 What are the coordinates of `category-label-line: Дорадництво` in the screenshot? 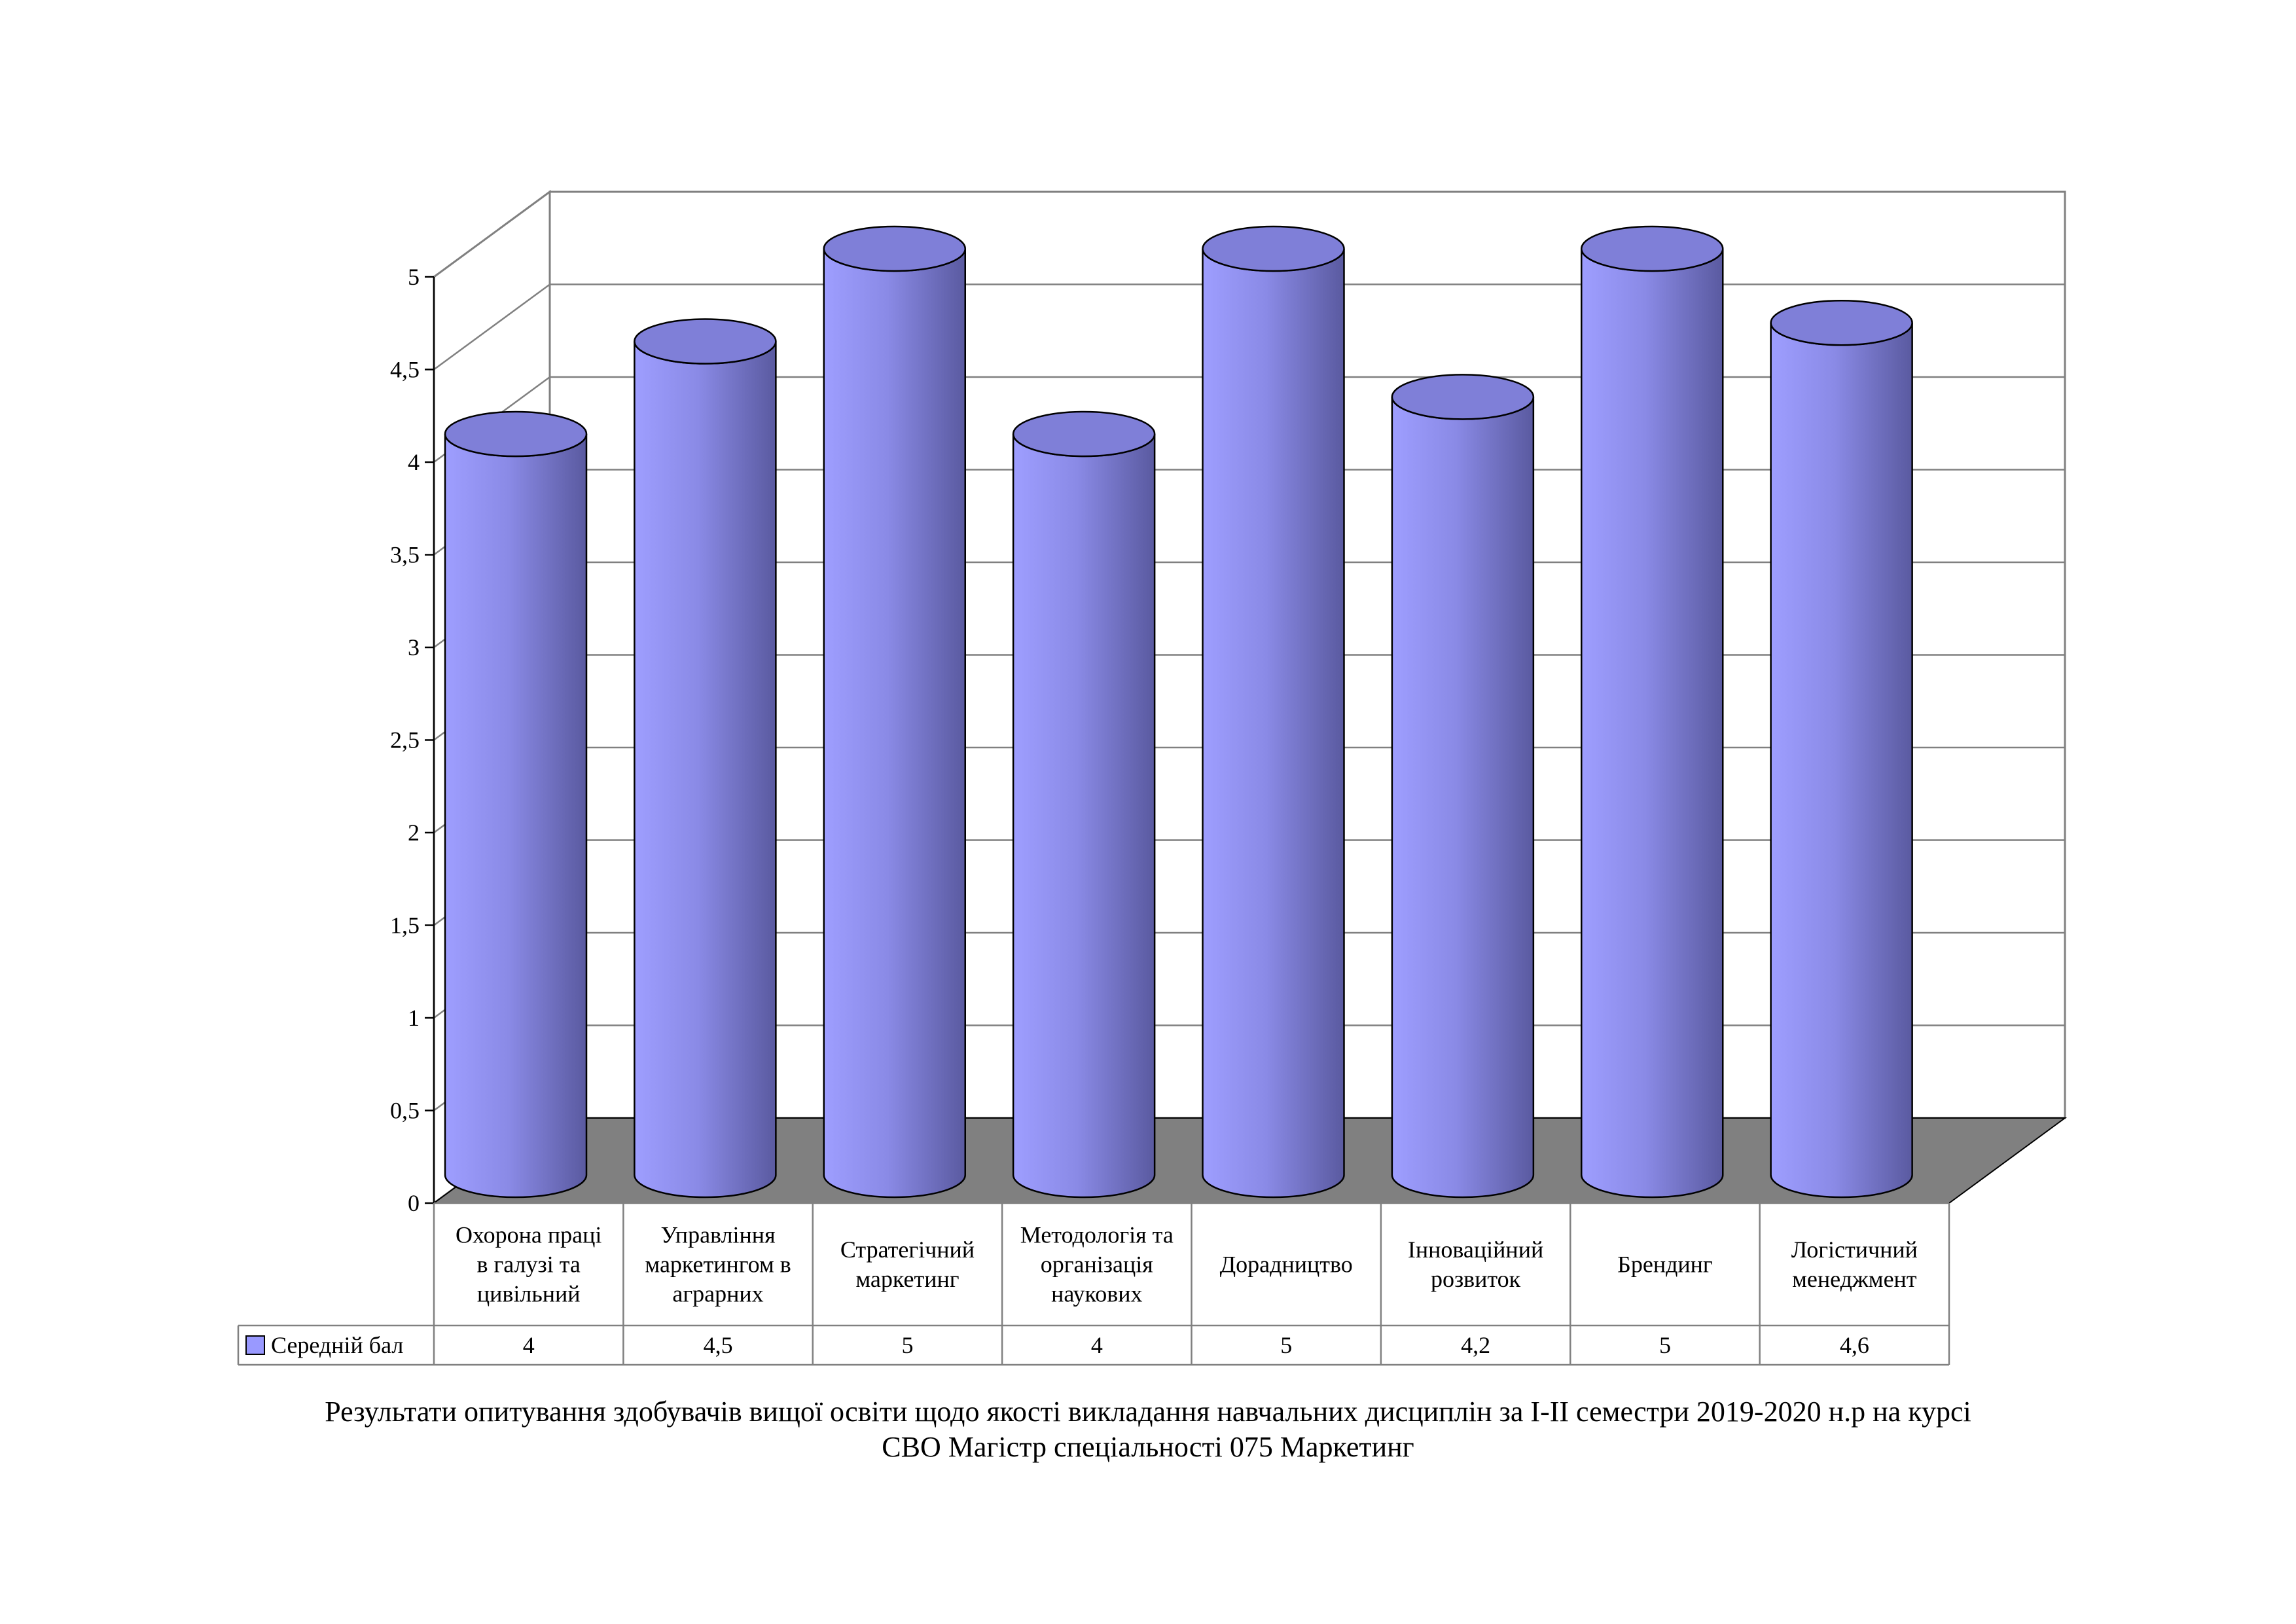 It's located at (1286, 1265).